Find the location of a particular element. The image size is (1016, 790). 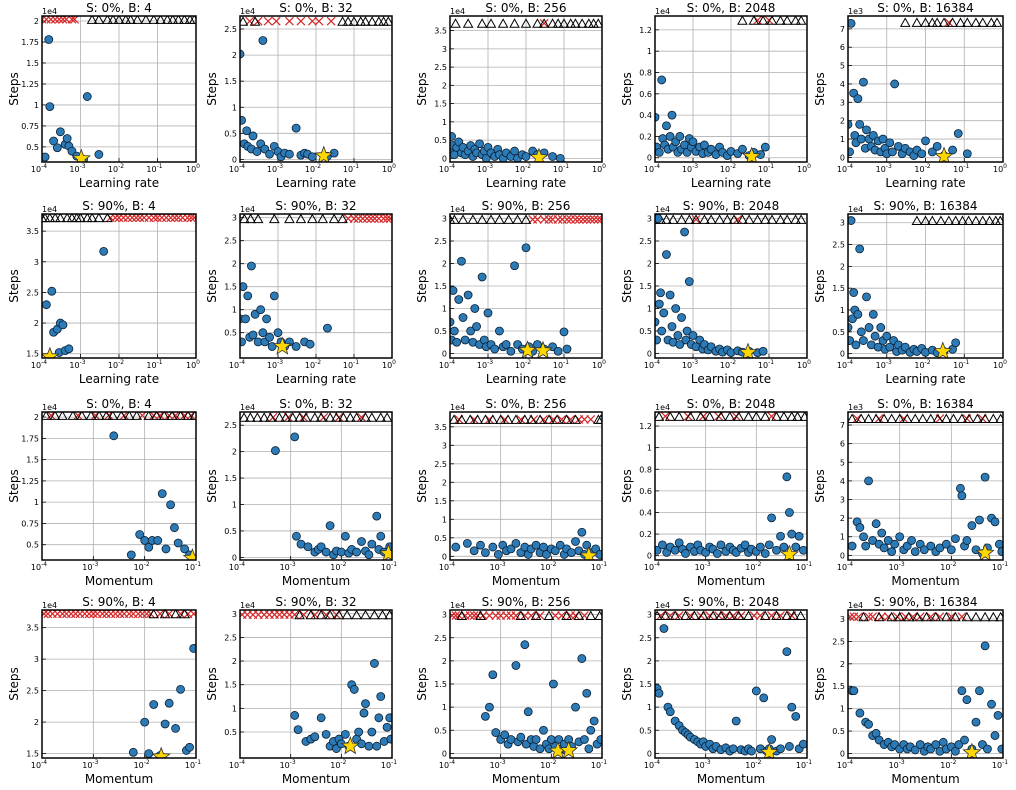

y-tick-label: 2.5 is located at coordinates (440, 241).